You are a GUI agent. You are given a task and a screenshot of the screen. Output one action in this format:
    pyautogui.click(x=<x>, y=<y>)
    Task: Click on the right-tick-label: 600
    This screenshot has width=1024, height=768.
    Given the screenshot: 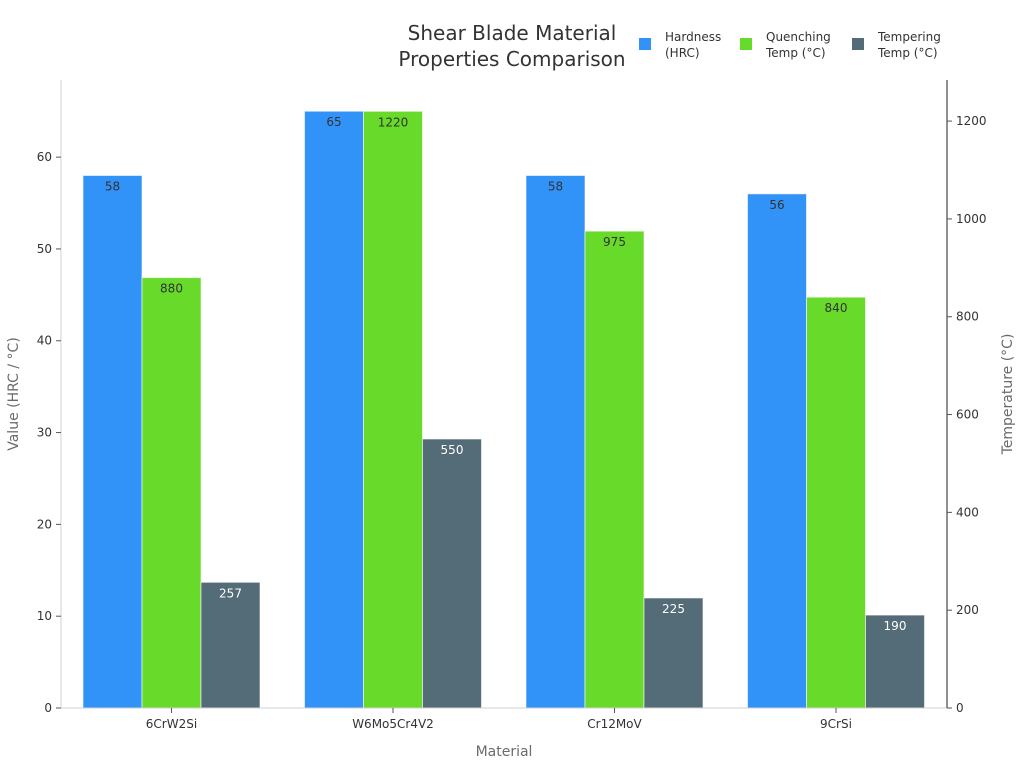 What is the action you would take?
    pyautogui.click(x=967, y=415)
    